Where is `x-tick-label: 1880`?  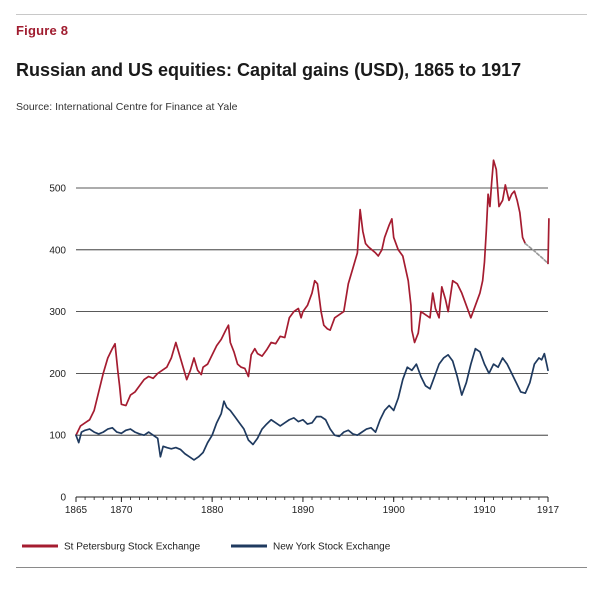 x-tick-label: 1880 is located at coordinates (212, 510).